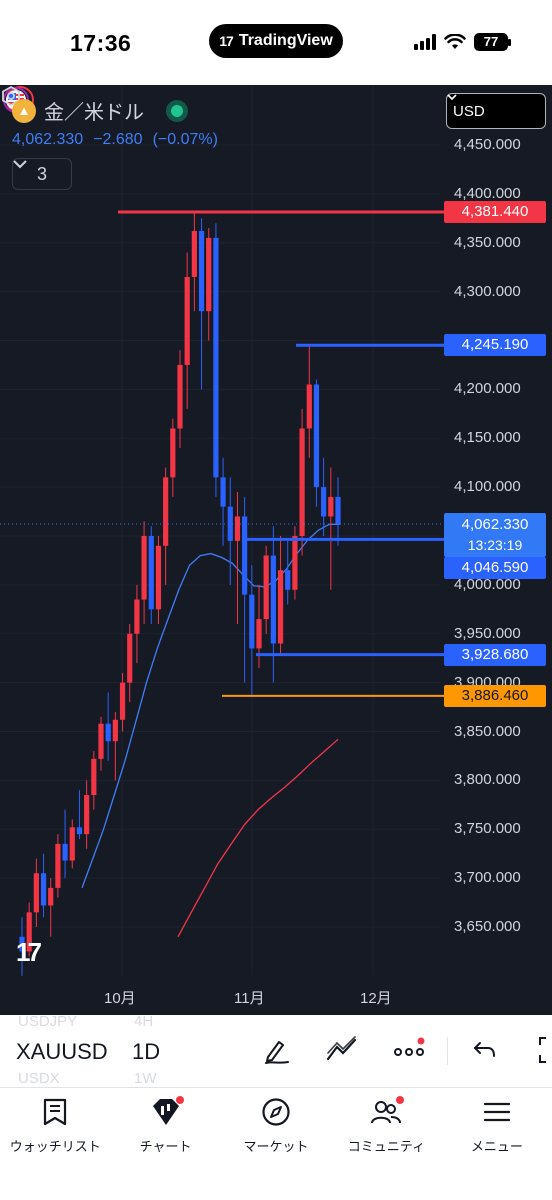  What do you see at coordinates (146, 1051) in the screenshot?
I see `interval-selector: 1D` at bounding box center [146, 1051].